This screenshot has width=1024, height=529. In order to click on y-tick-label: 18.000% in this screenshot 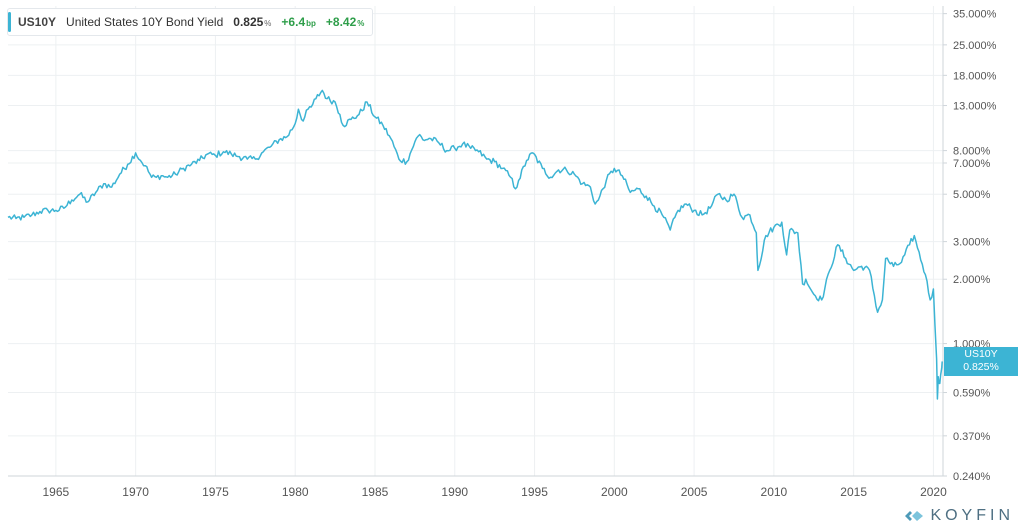, I will do `click(975, 76)`.